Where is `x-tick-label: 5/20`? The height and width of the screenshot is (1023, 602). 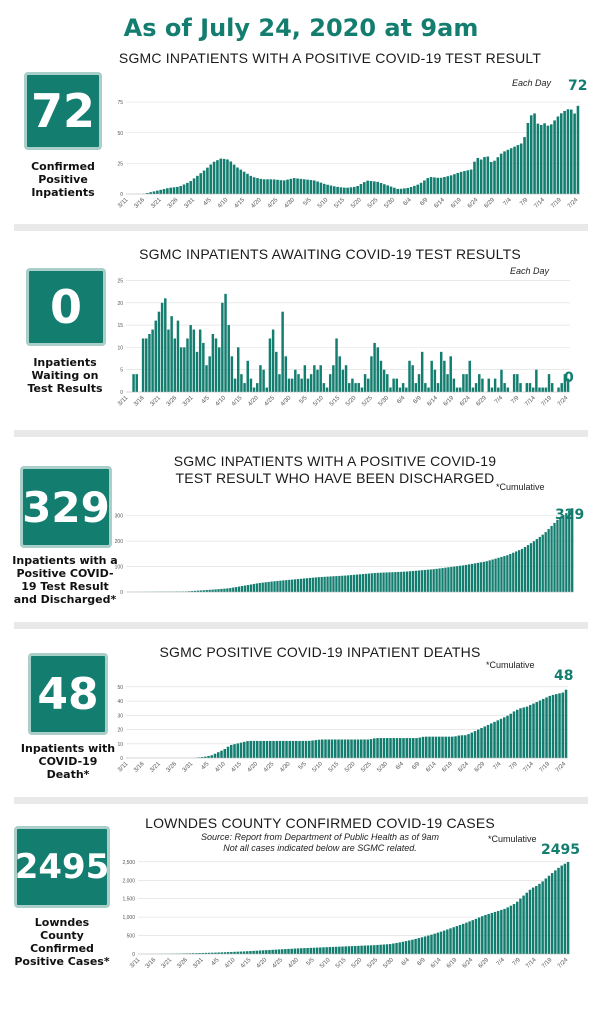
x-tick-label: 5/20 is located at coordinates (357, 963).